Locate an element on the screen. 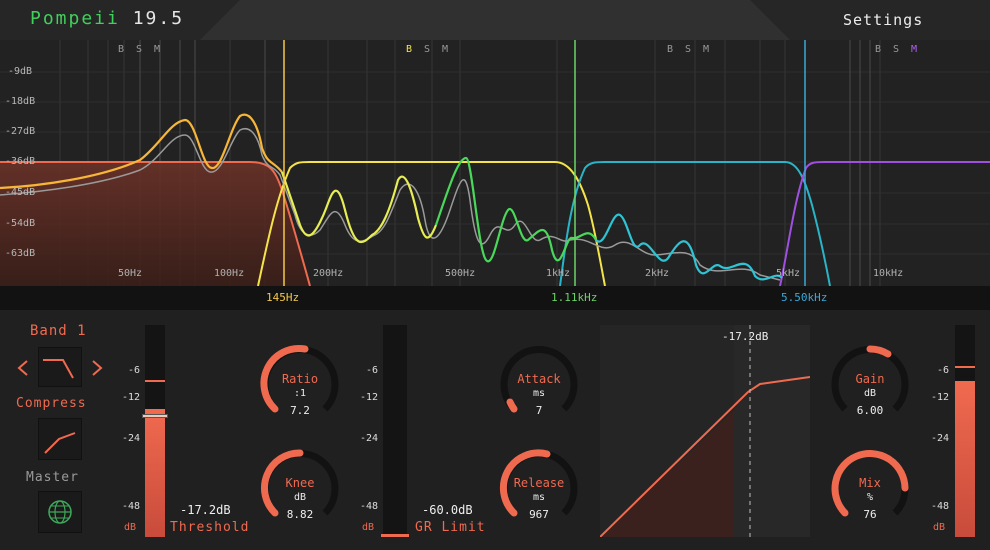 This screenshot has width=990, height=550. transfer-curve-display: -17.2dB is located at coordinates (705, 431).